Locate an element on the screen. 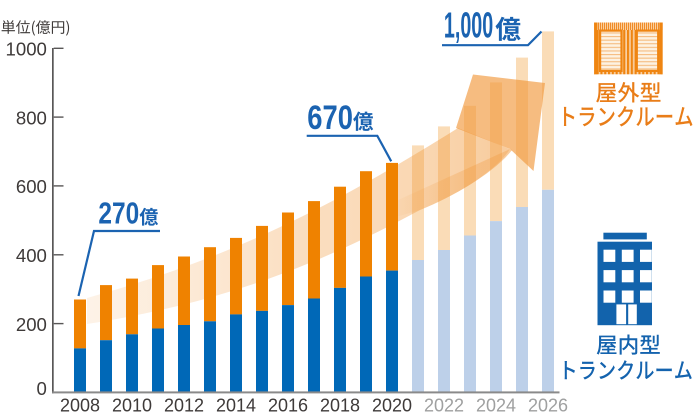 This screenshot has width=700, height=419. svg-text: 2022 is located at coordinates (444, 405).